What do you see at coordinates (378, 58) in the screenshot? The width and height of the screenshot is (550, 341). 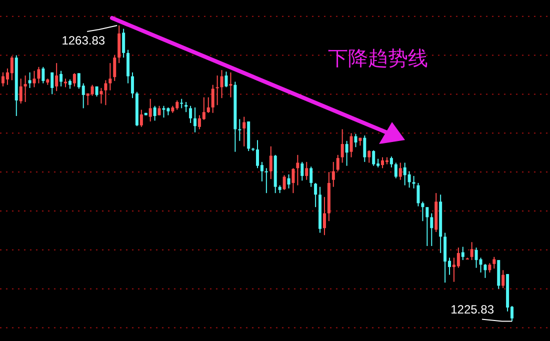 I see `annotation: 下降趋势线` at bounding box center [378, 58].